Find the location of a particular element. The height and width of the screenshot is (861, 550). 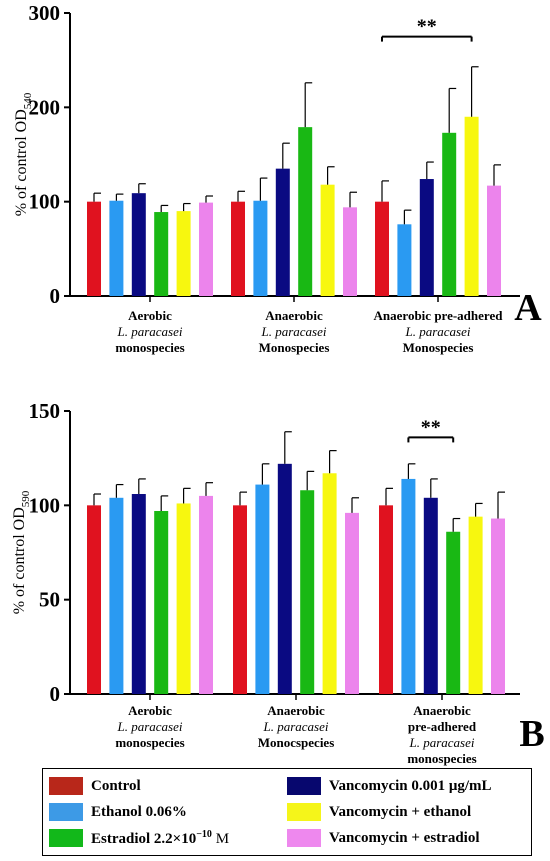

group-label: Monocspecies is located at coordinates (296, 742).